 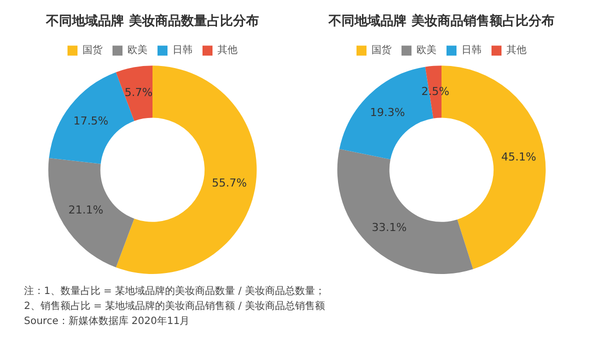 What do you see at coordinates (90, 121) in the screenshot?
I see `data-label: 17.5%` at bounding box center [90, 121].